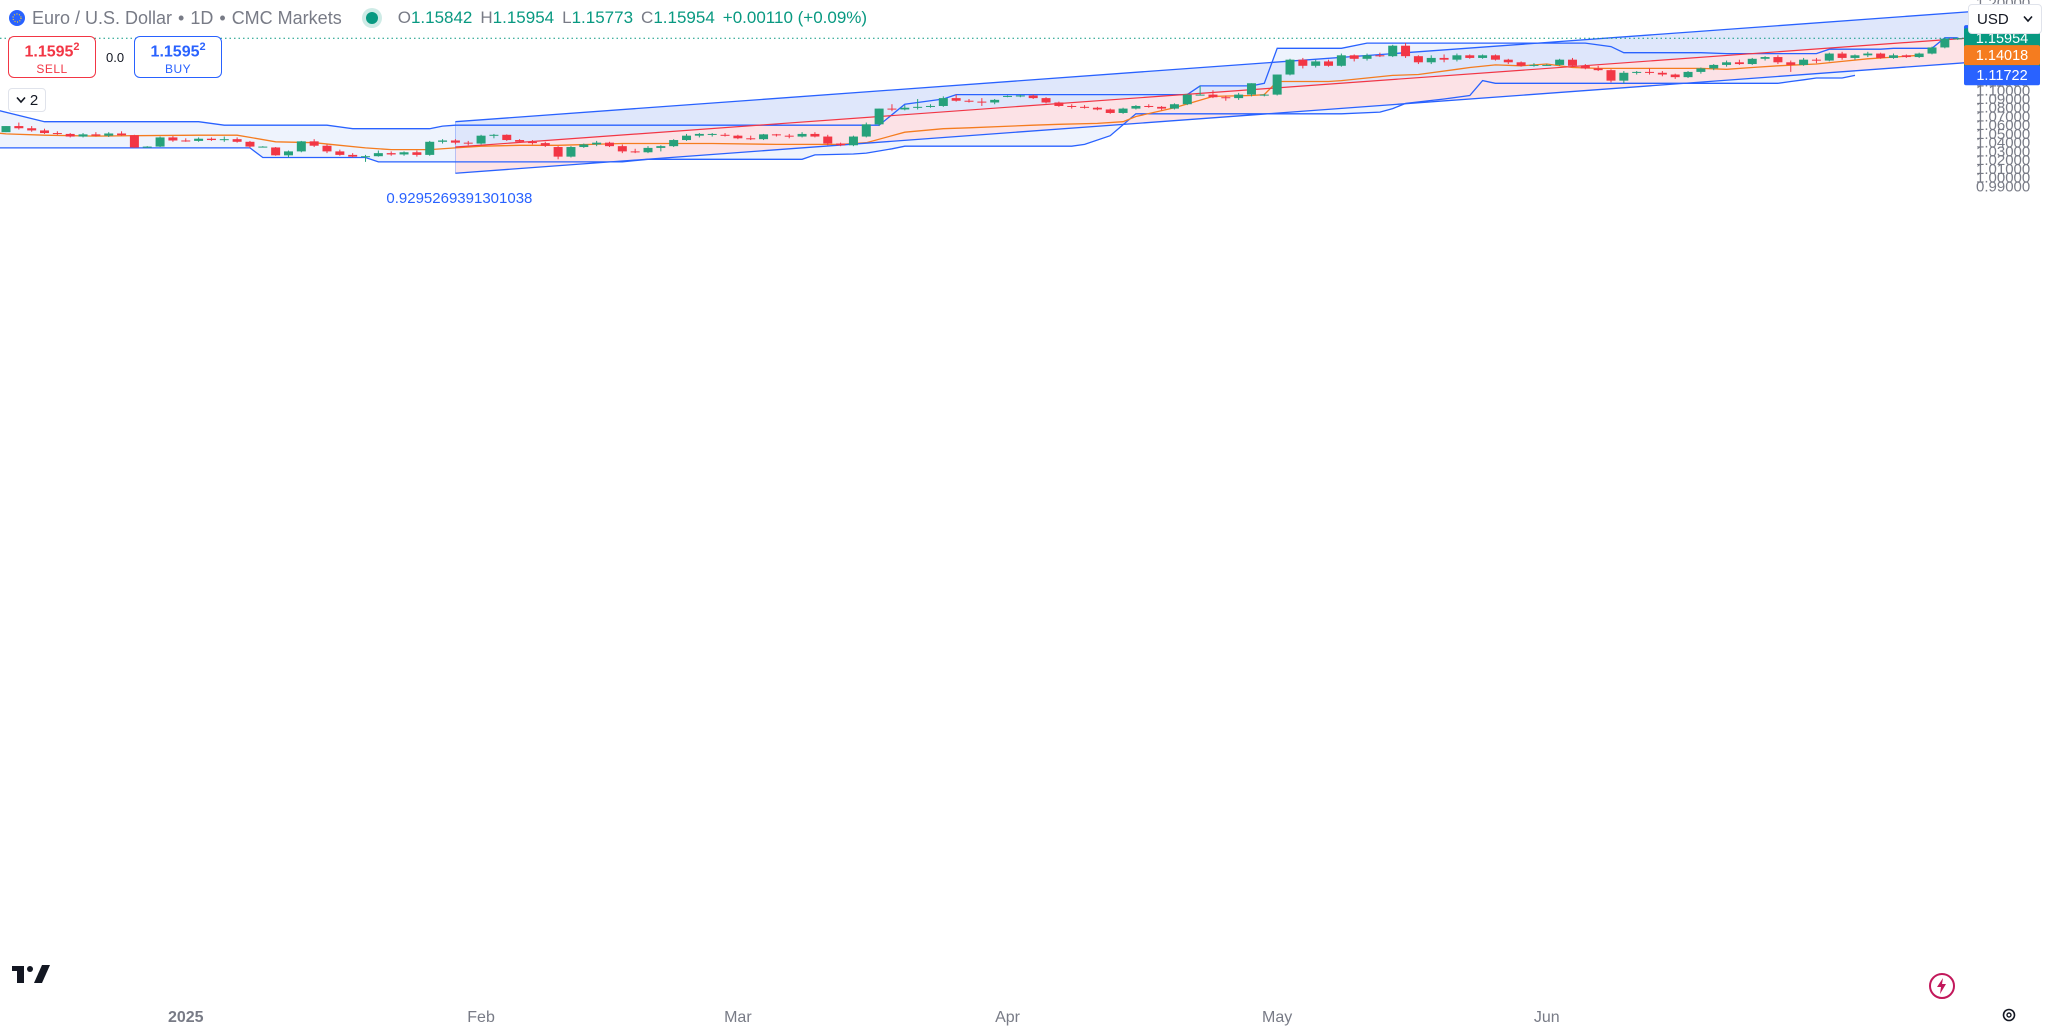 This screenshot has width=2048, height=1030. Describe the element at coordinates (202, 17) in the screenshot. I see `interval-label: 1D` at that location.